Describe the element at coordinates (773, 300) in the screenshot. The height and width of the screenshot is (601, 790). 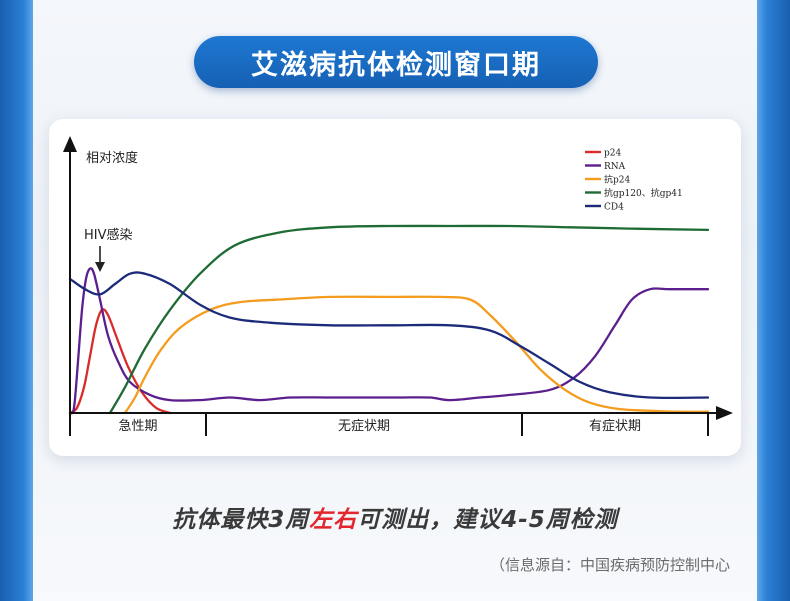
I see `right-blue-border` at that location.